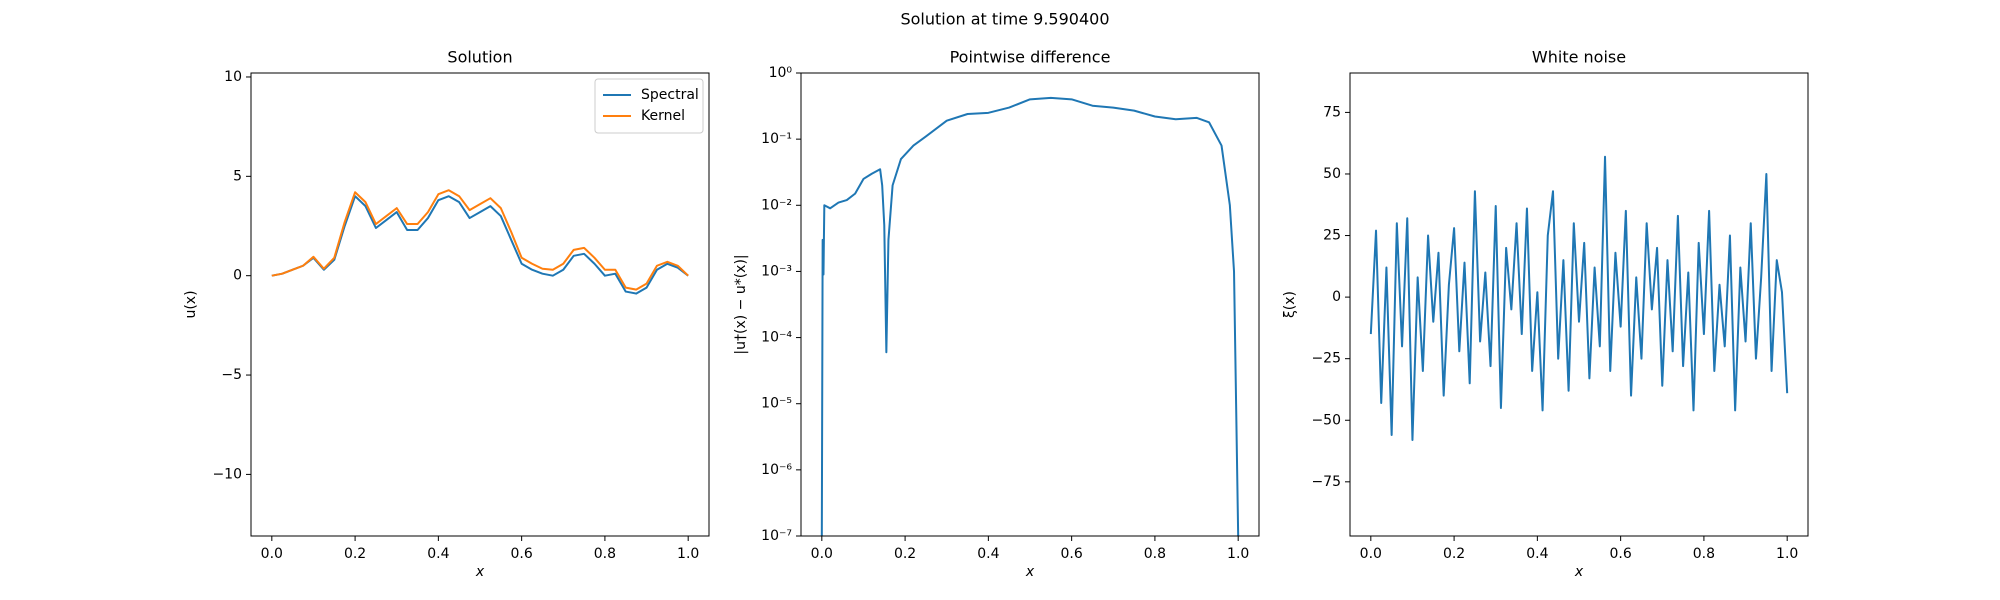 This screenshot has height=600, width=2000. I want to click on y-tick-label: 10⁻¹, so click(776, 139).